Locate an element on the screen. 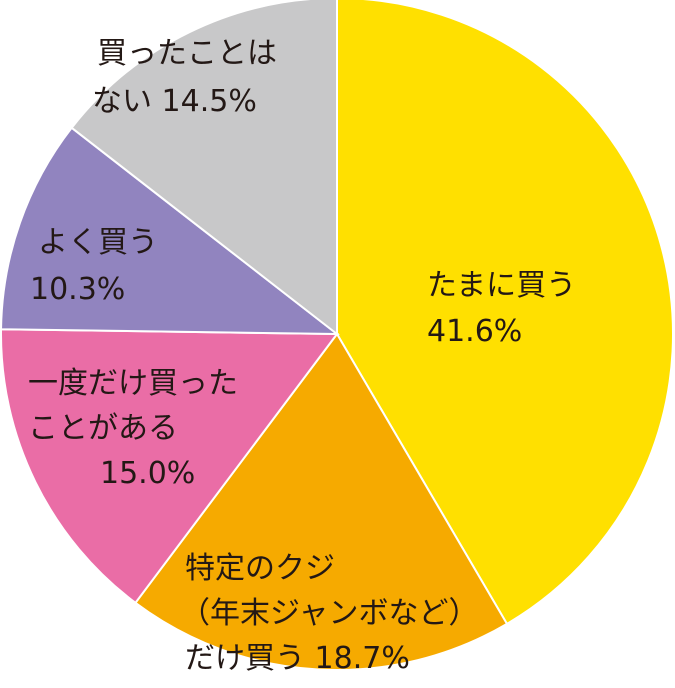 This screenshot has width=675, height=688. slice-label-line: 10.3% is located at coordinates (77, 289).